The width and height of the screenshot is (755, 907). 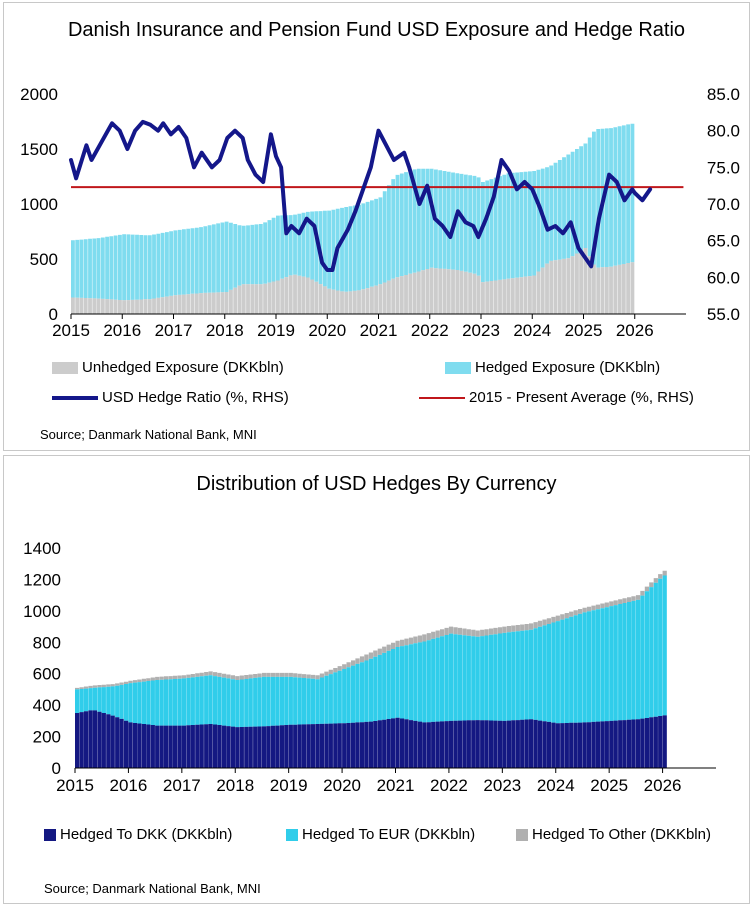 I want to click on legend-swatch-unhedged, so click(x=65, y=367).